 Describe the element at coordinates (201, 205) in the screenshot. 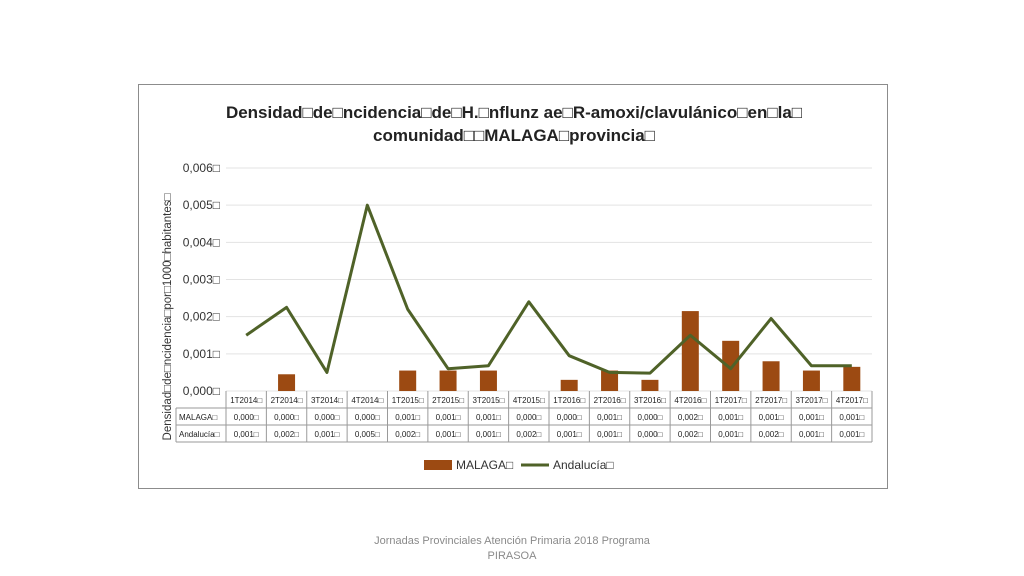

I see `y-tick-label: 0,005□` at that location.